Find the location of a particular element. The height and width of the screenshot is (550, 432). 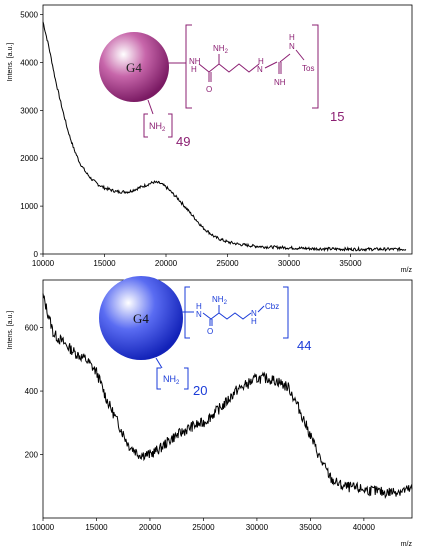

y-axis-label-top: Intens. [a.u.] is located at coordinates (10, 62).